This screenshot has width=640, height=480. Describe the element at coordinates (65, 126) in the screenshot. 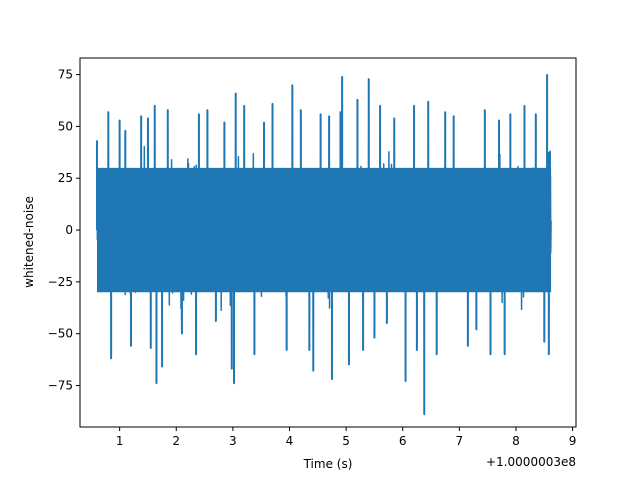

I see `y-tick-label: 50` at that location.